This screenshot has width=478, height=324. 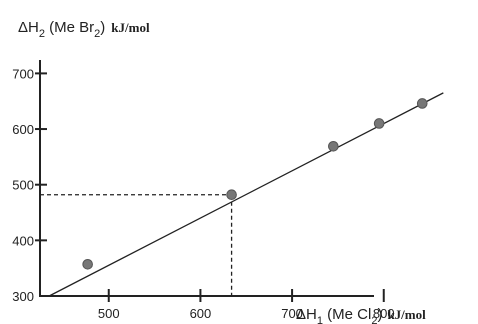 What do you see at coordinates (306, 314) in the screenshot?
I see `x-axis-title-prefix: ΔH` at bounding box center [306, 314].